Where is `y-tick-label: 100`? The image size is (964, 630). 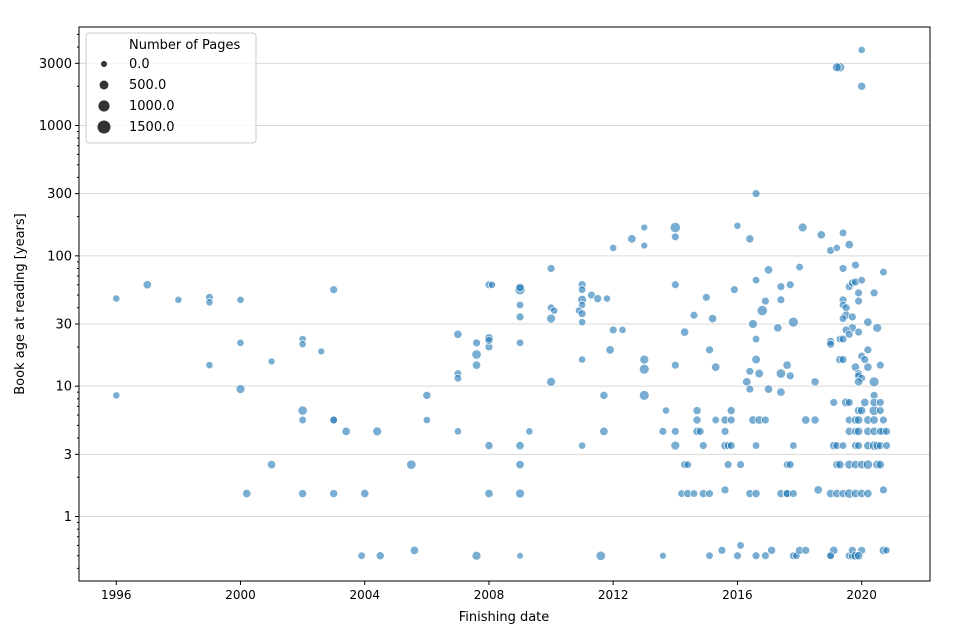
y-tick-label: 100 is located at coordinates (59, 256).